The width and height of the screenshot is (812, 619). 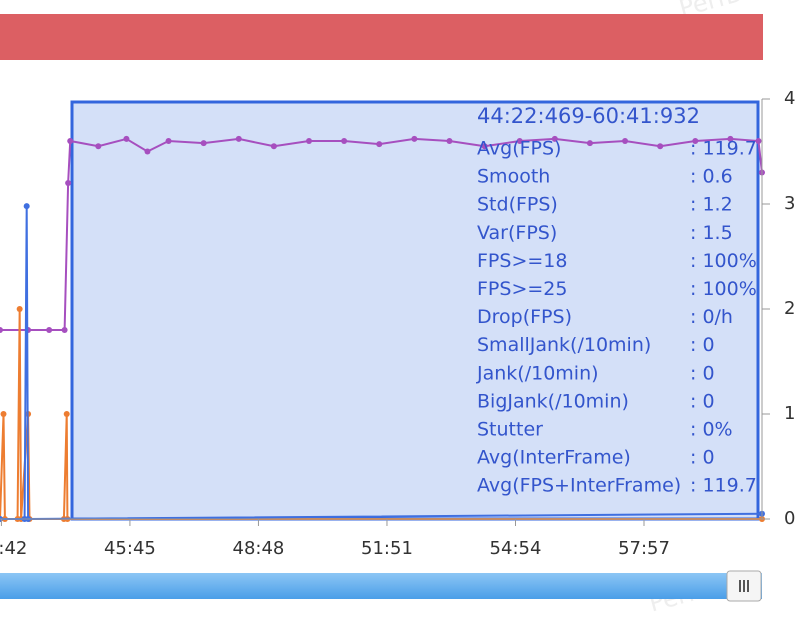 I want to click on stat-value: : 1.5, so click(x=711, y=233).